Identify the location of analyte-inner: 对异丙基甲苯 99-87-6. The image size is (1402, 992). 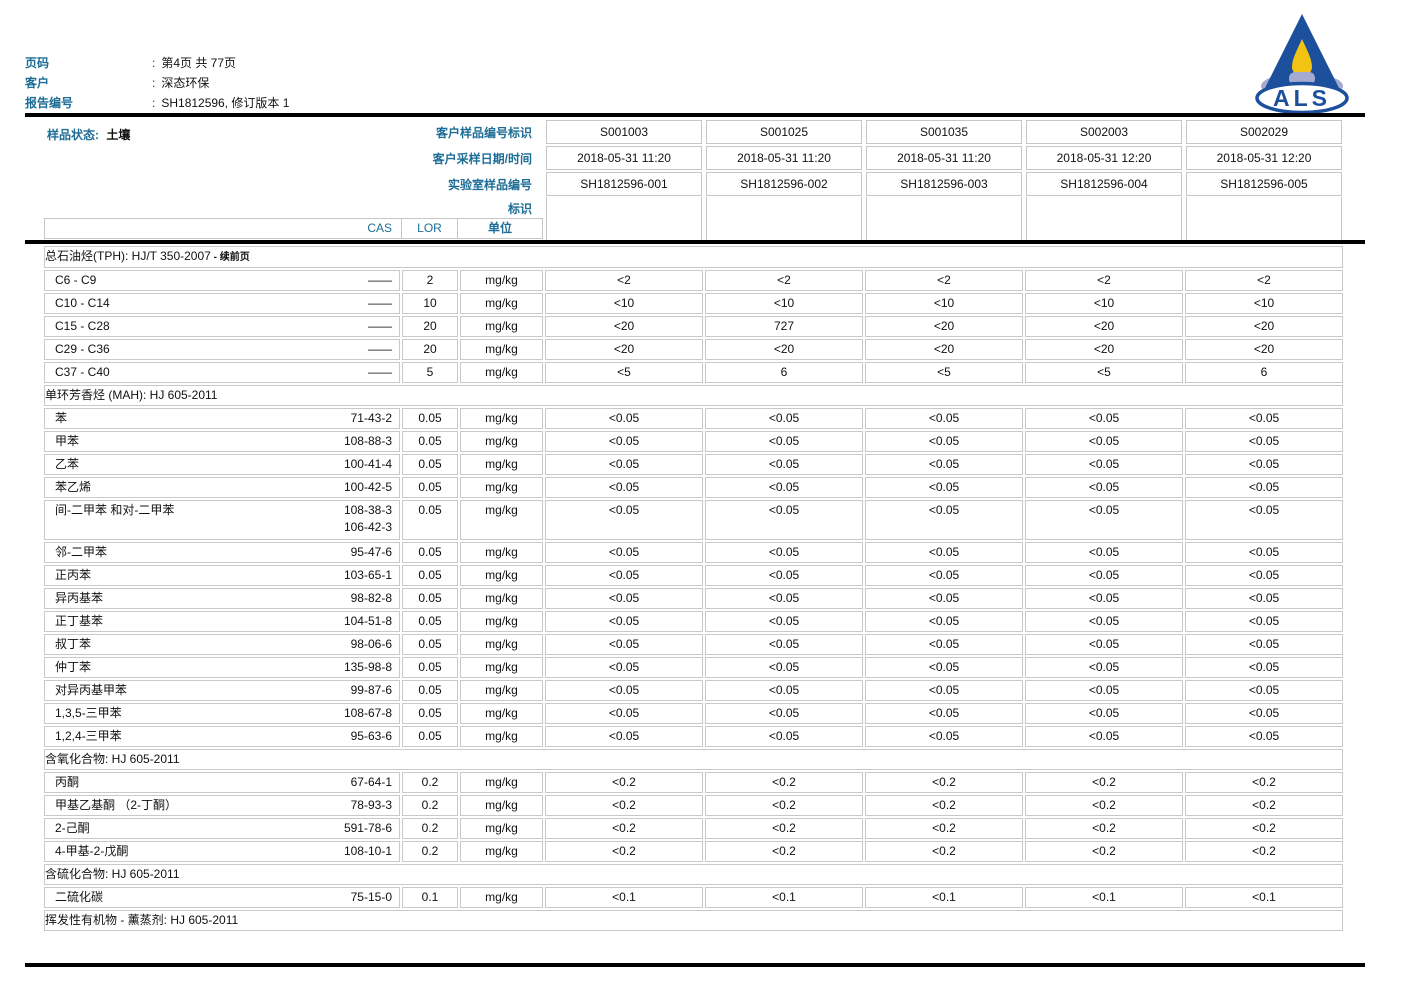
(222, 690).